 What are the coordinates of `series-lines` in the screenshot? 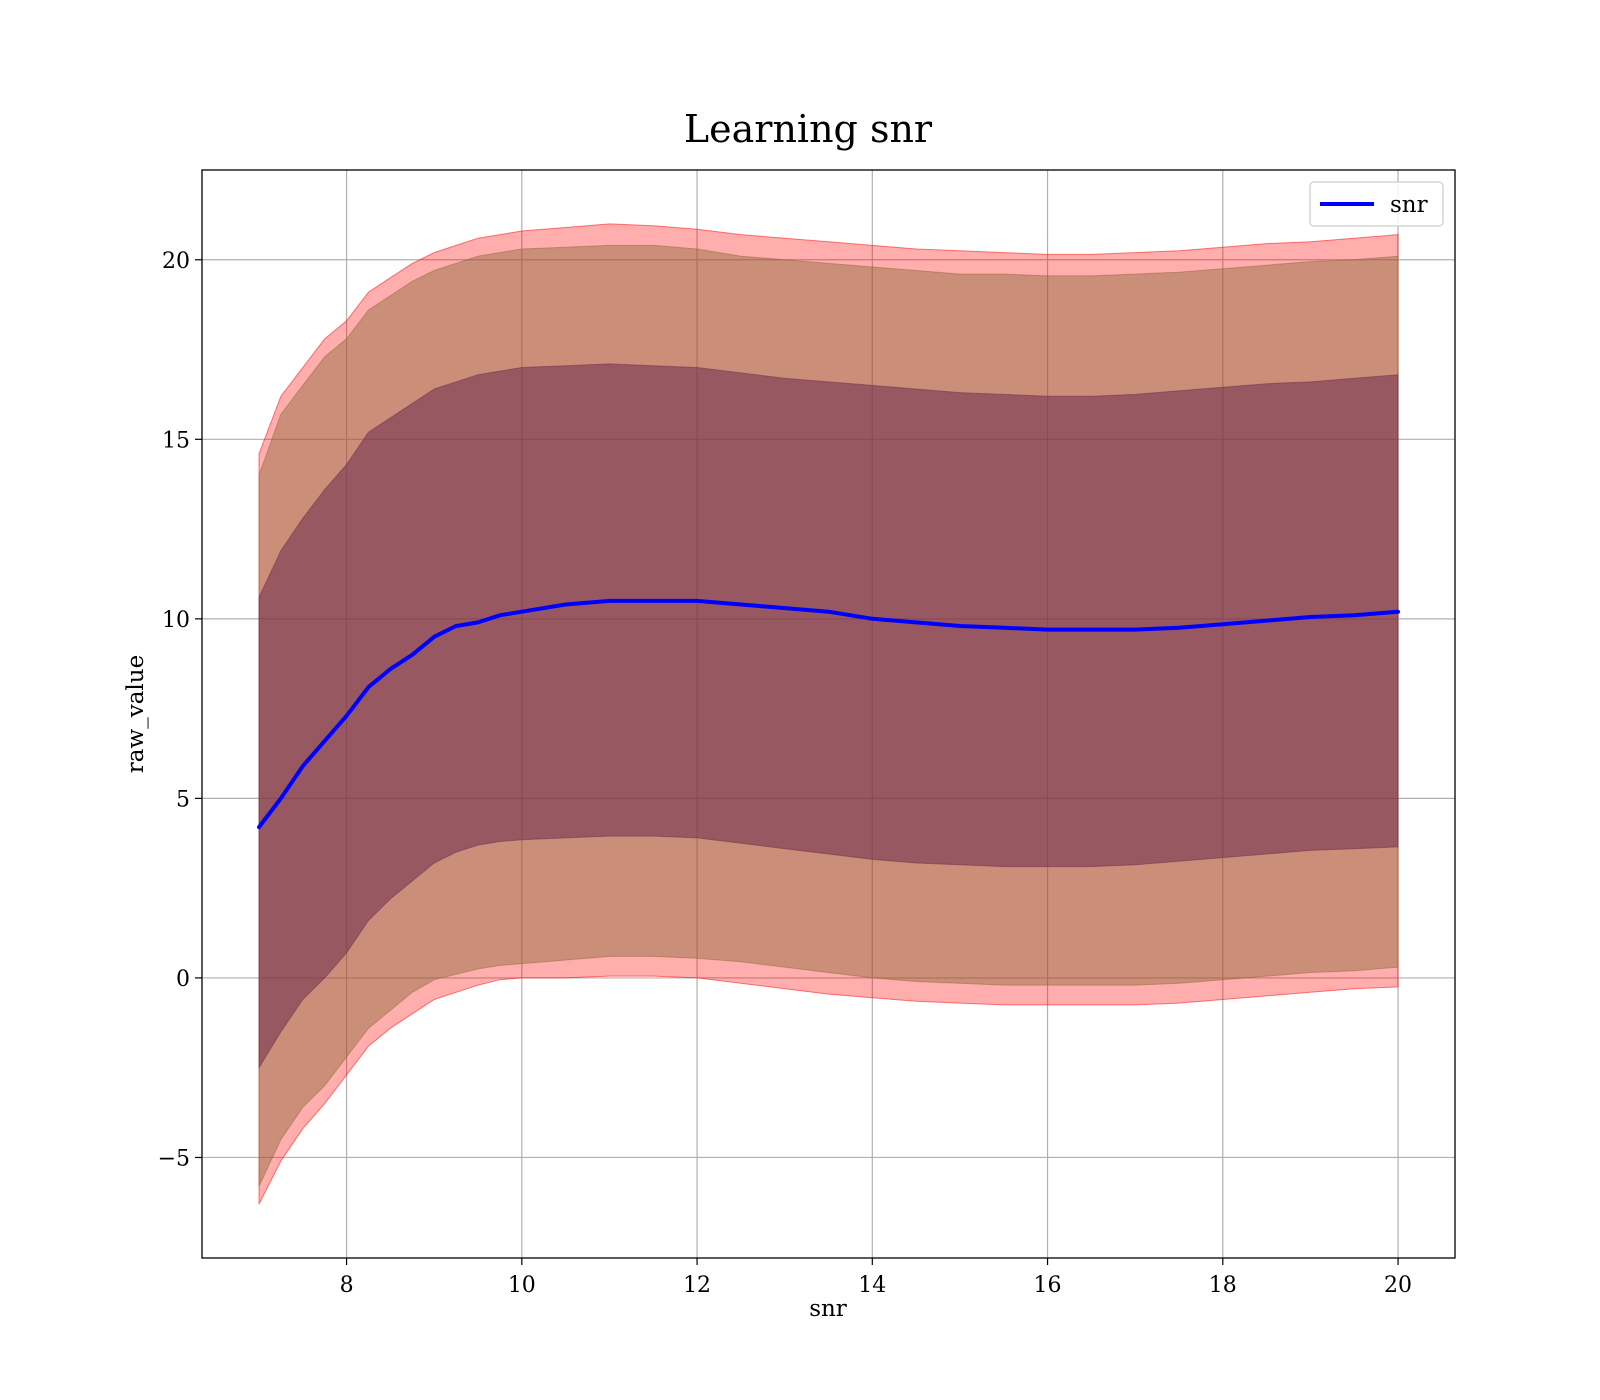 It's located at (828, 714).